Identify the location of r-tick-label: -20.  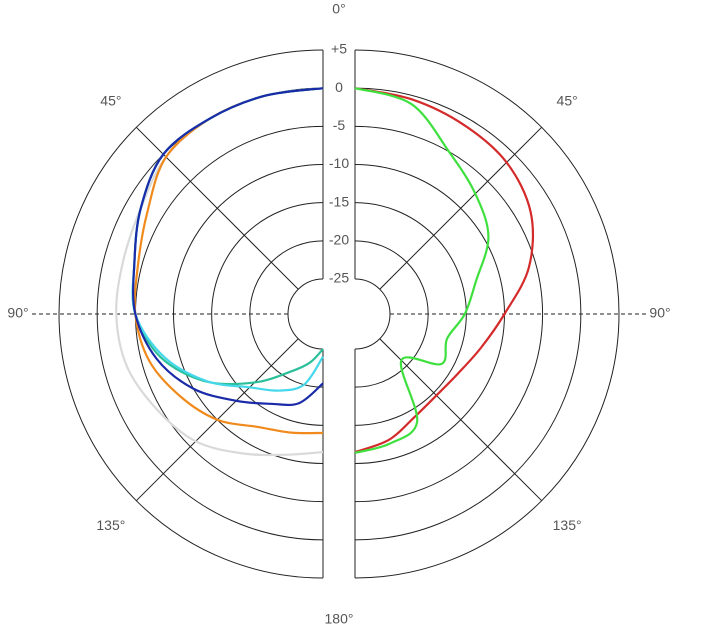
(339, 240).